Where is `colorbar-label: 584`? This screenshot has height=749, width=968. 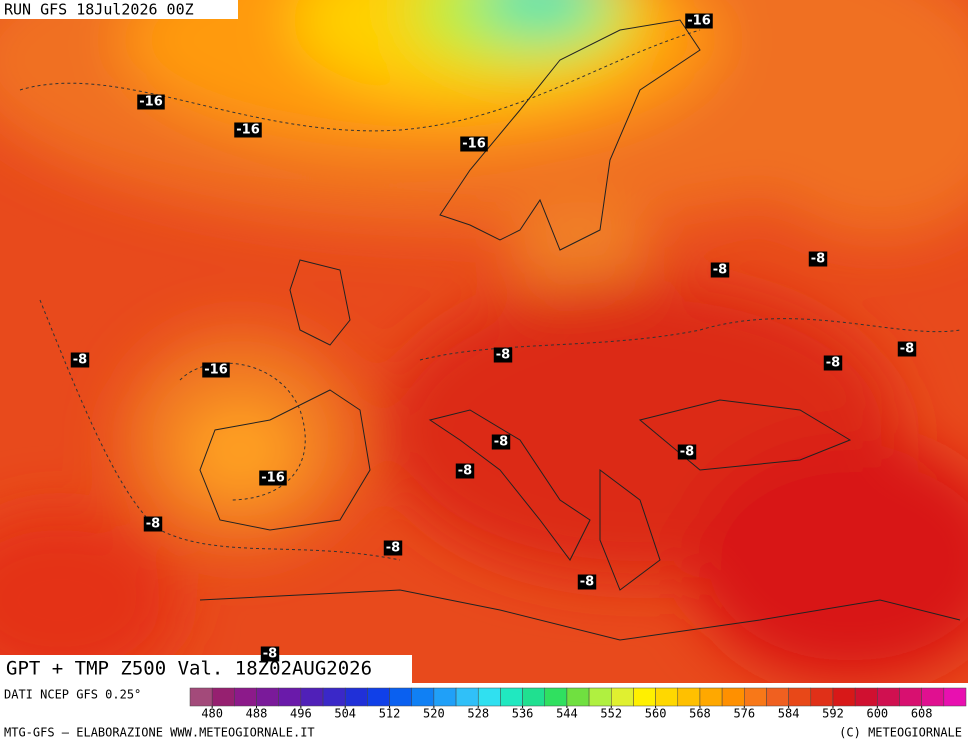 colorbar-label: 584 is located at coordinates (789, 714).